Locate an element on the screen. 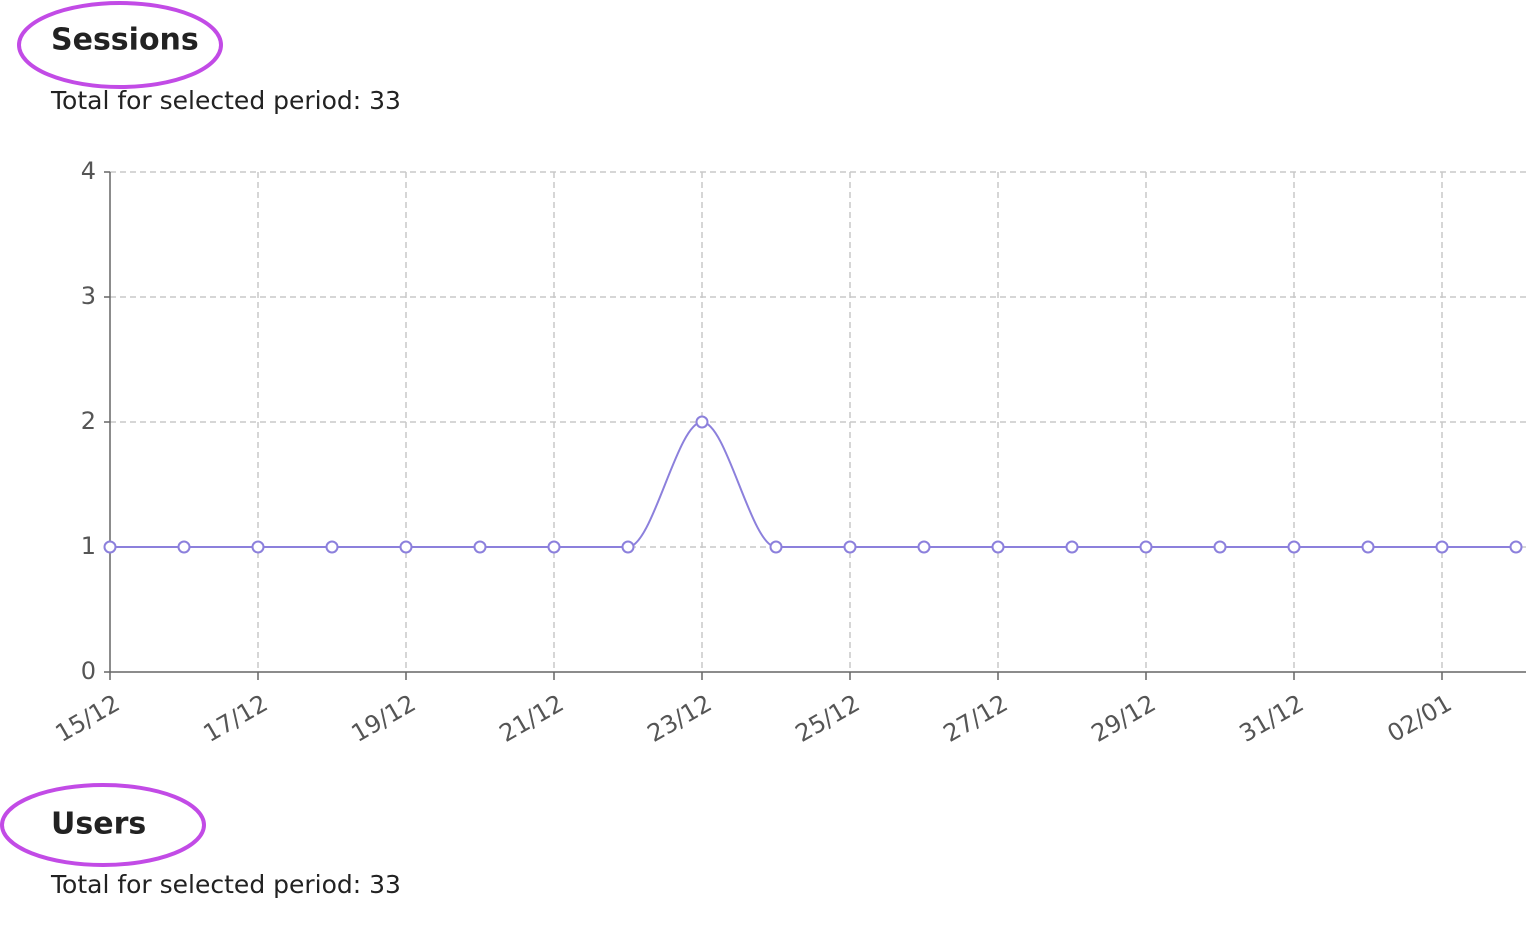 The width and height of the screenshot is (1526, 952). y-tick-label: 1 is located at coordinates (88, 546).